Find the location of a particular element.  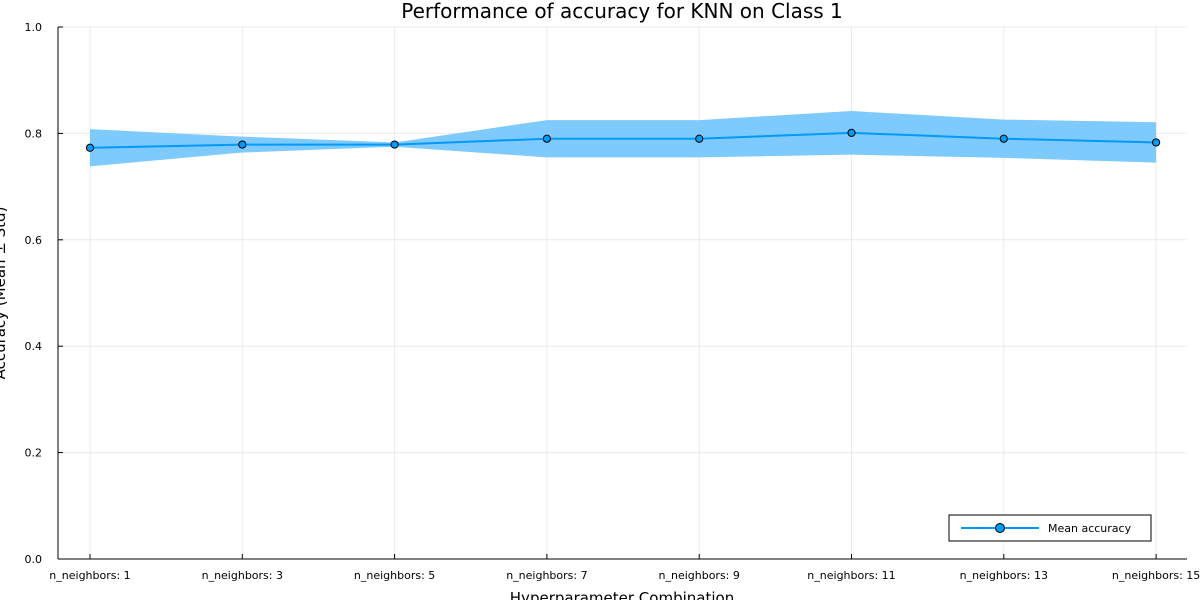

x-tick-label: n_neighbors: 15 is located at coordinates (1156, 575).